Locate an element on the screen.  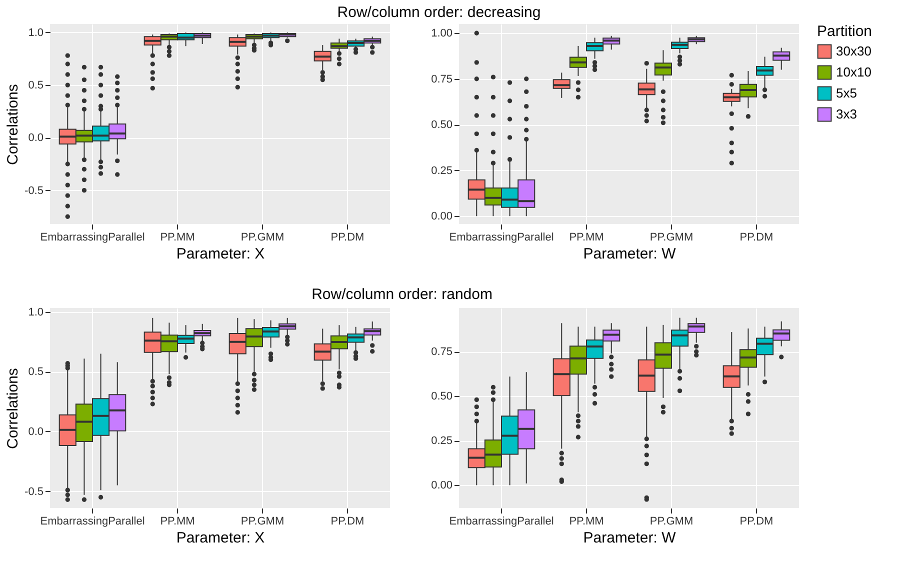
legend-label: 10x10 is located at coordinates (854, 72).